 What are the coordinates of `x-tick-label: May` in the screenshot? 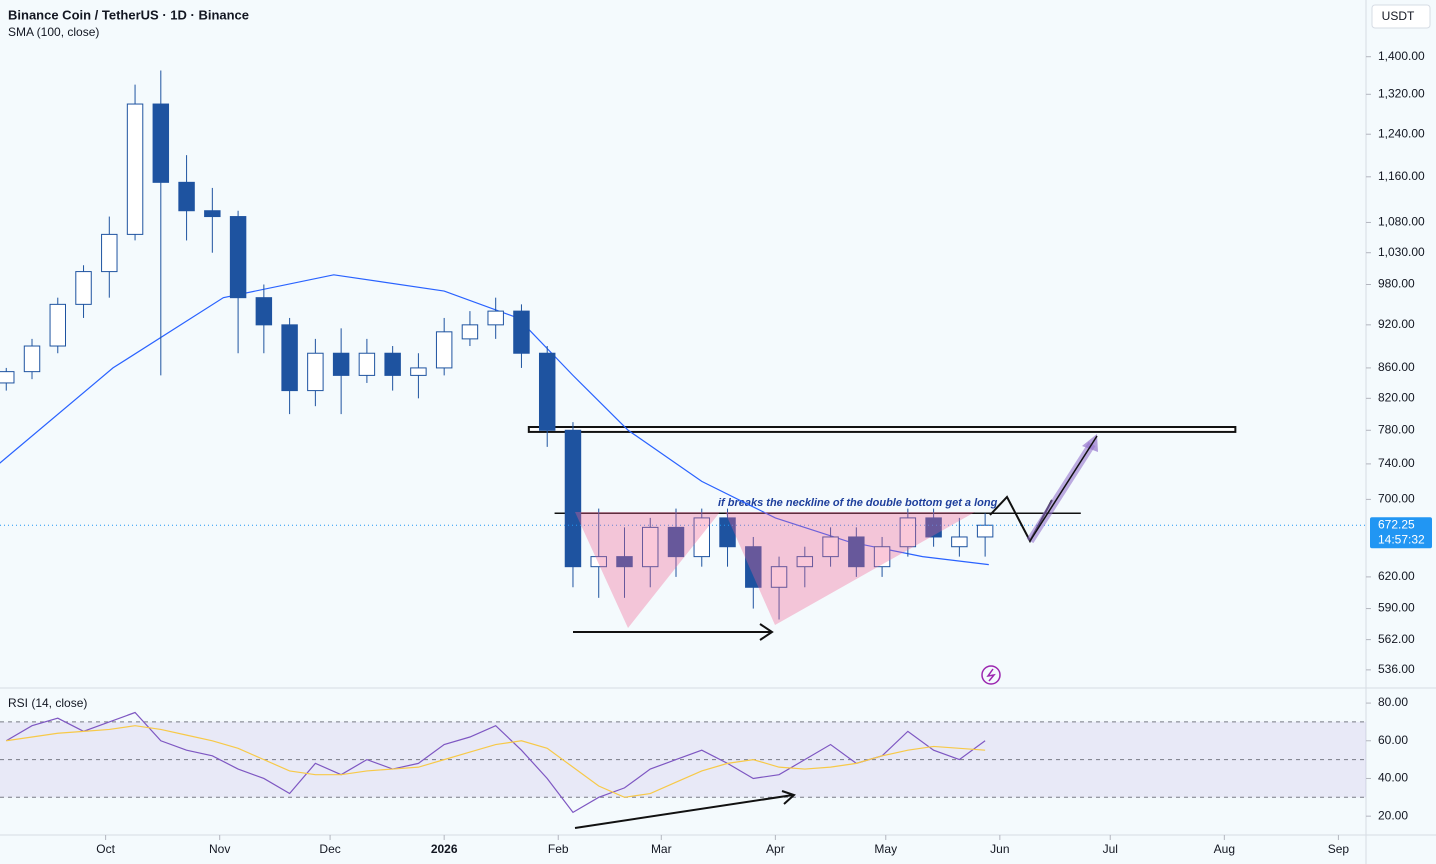 It's located at (885, 849).